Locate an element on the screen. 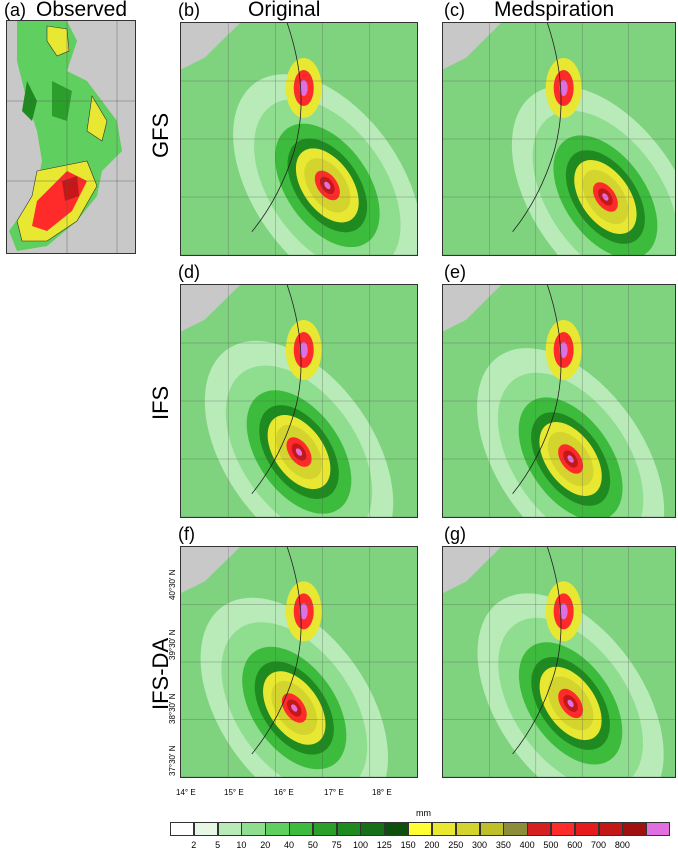  panel-letter-b: (b) is located at coordinates (189, 10).